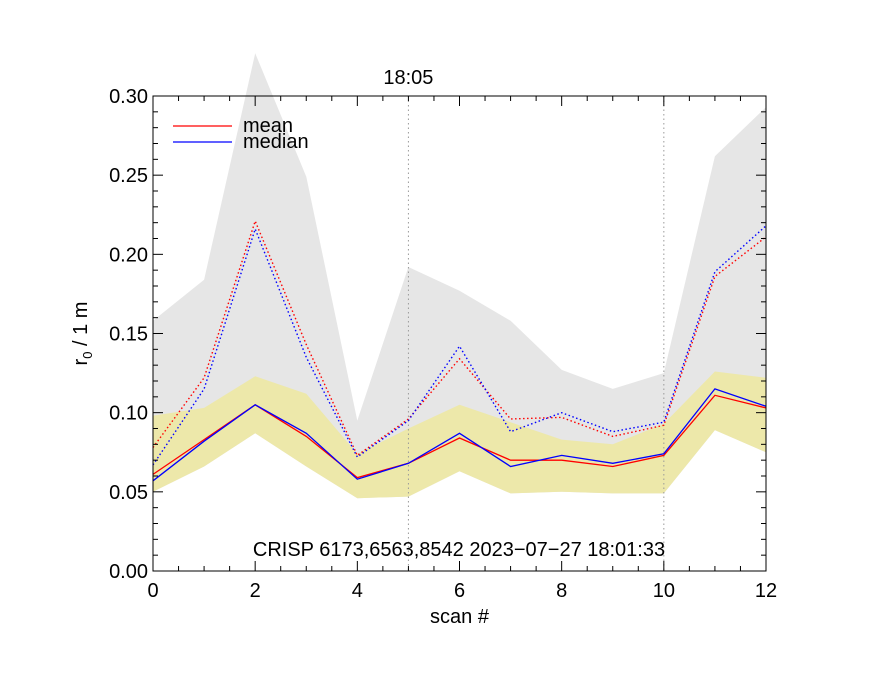  I want to click on y-tick-label: 0.05, so click(128, 493).